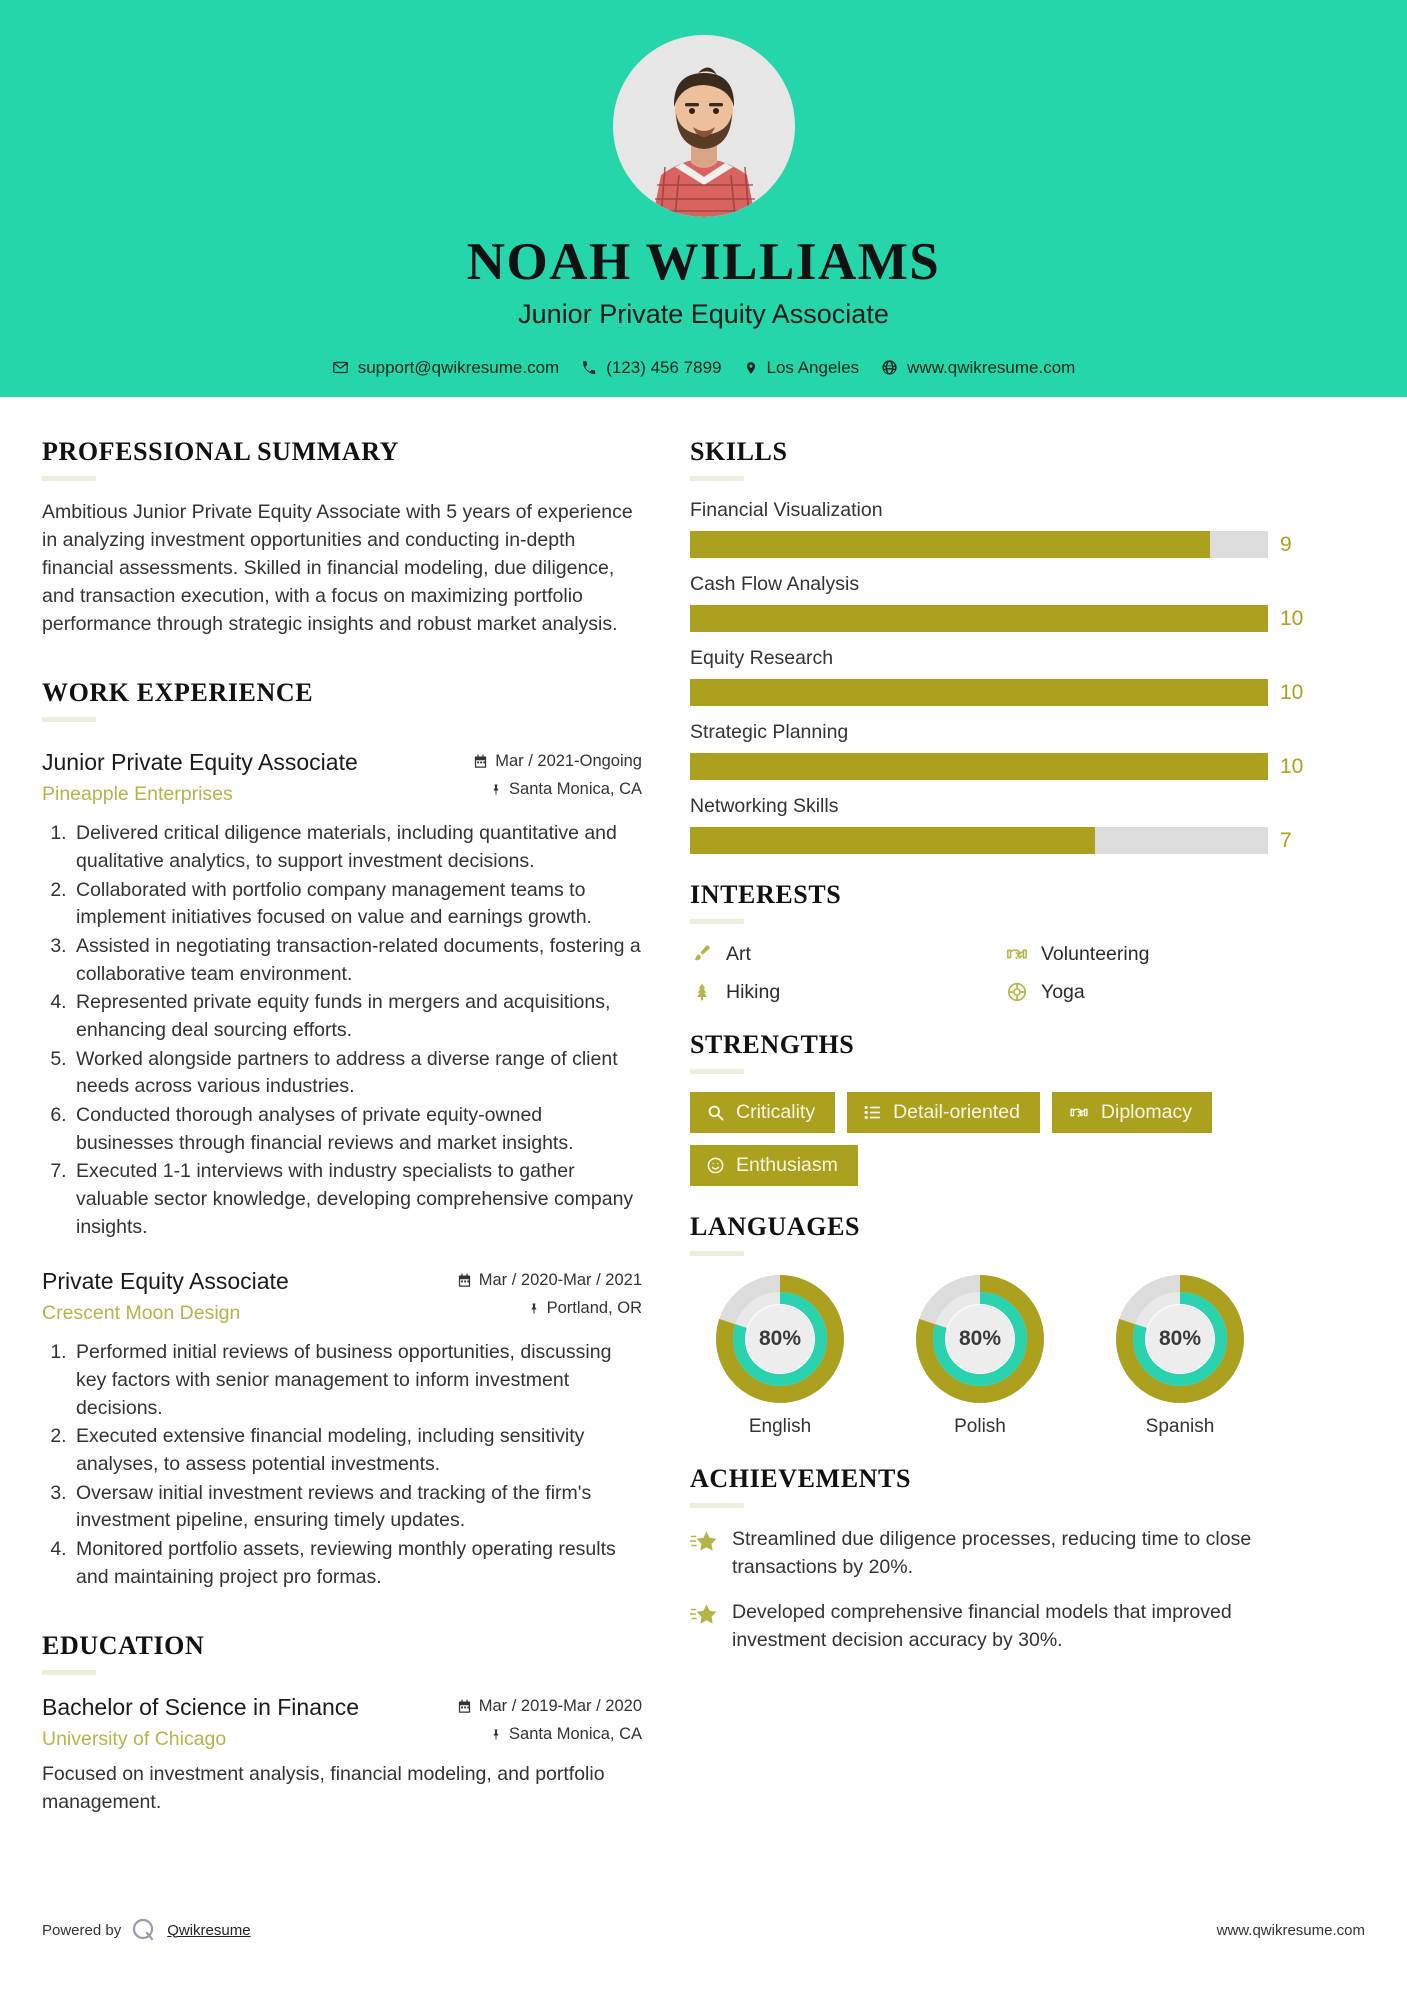 This screenshot has width=1407, height=1990. Describe the element at coordinates (82, 1930) in the screenshot. I see `powered-by-label: Powered by` at that location.